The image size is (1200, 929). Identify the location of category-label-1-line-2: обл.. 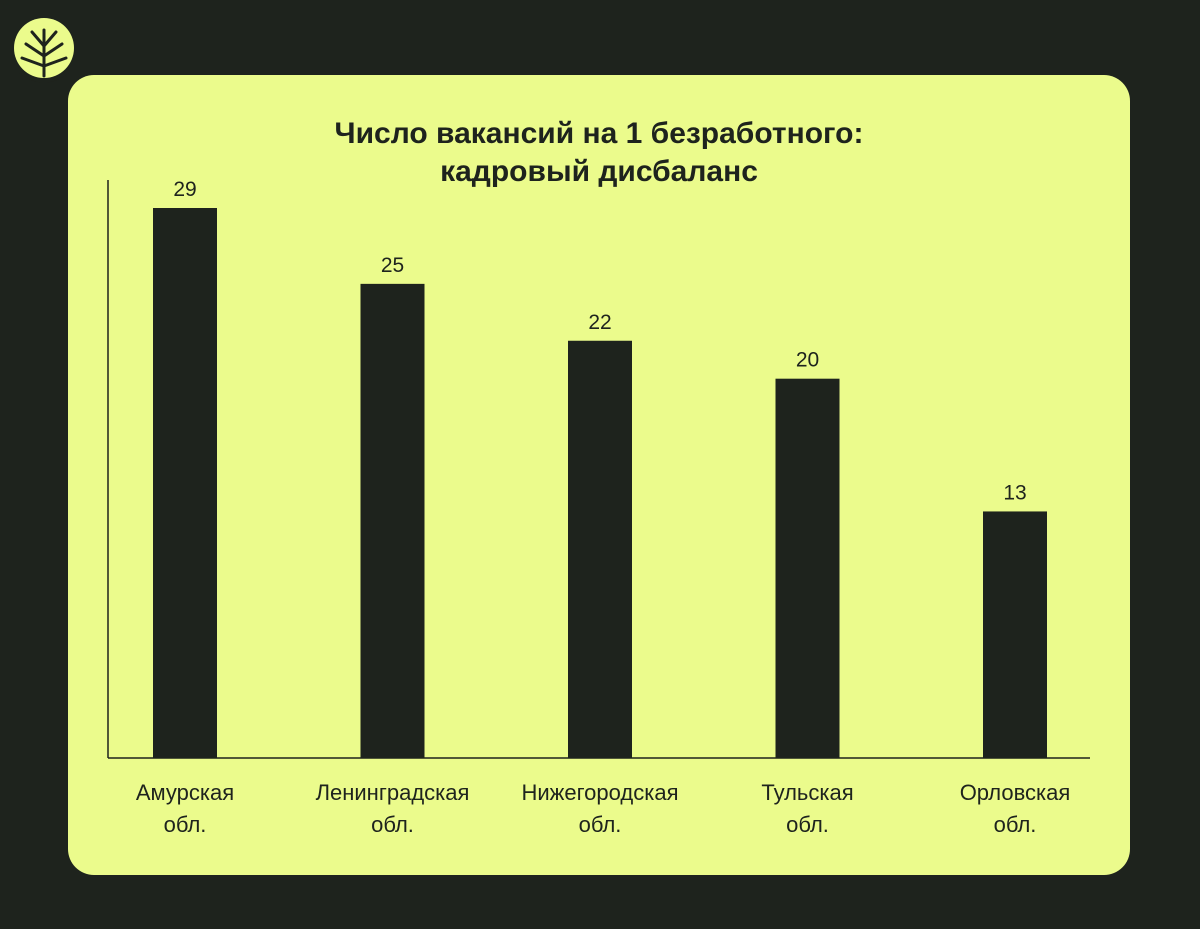
(185, 824).